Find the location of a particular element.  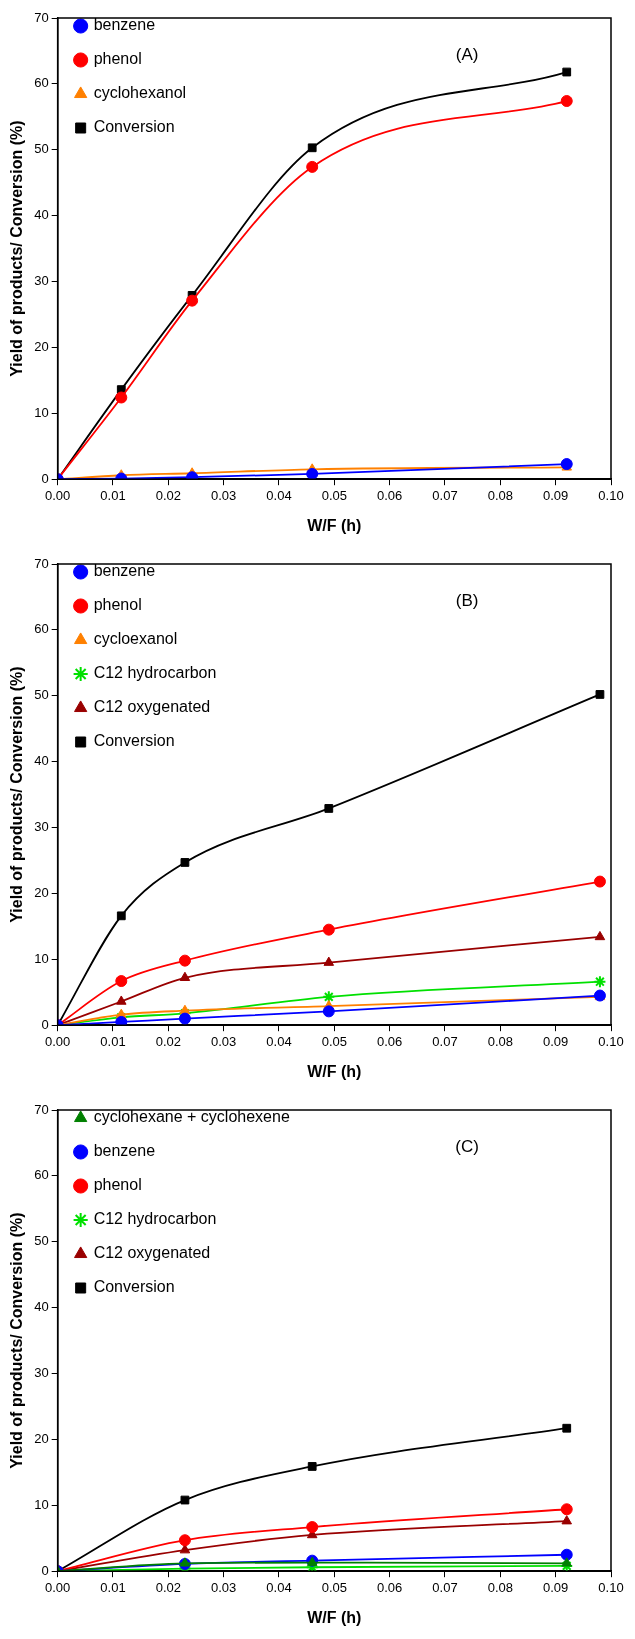

annotation: (A) is located at coordinates (467, 54).